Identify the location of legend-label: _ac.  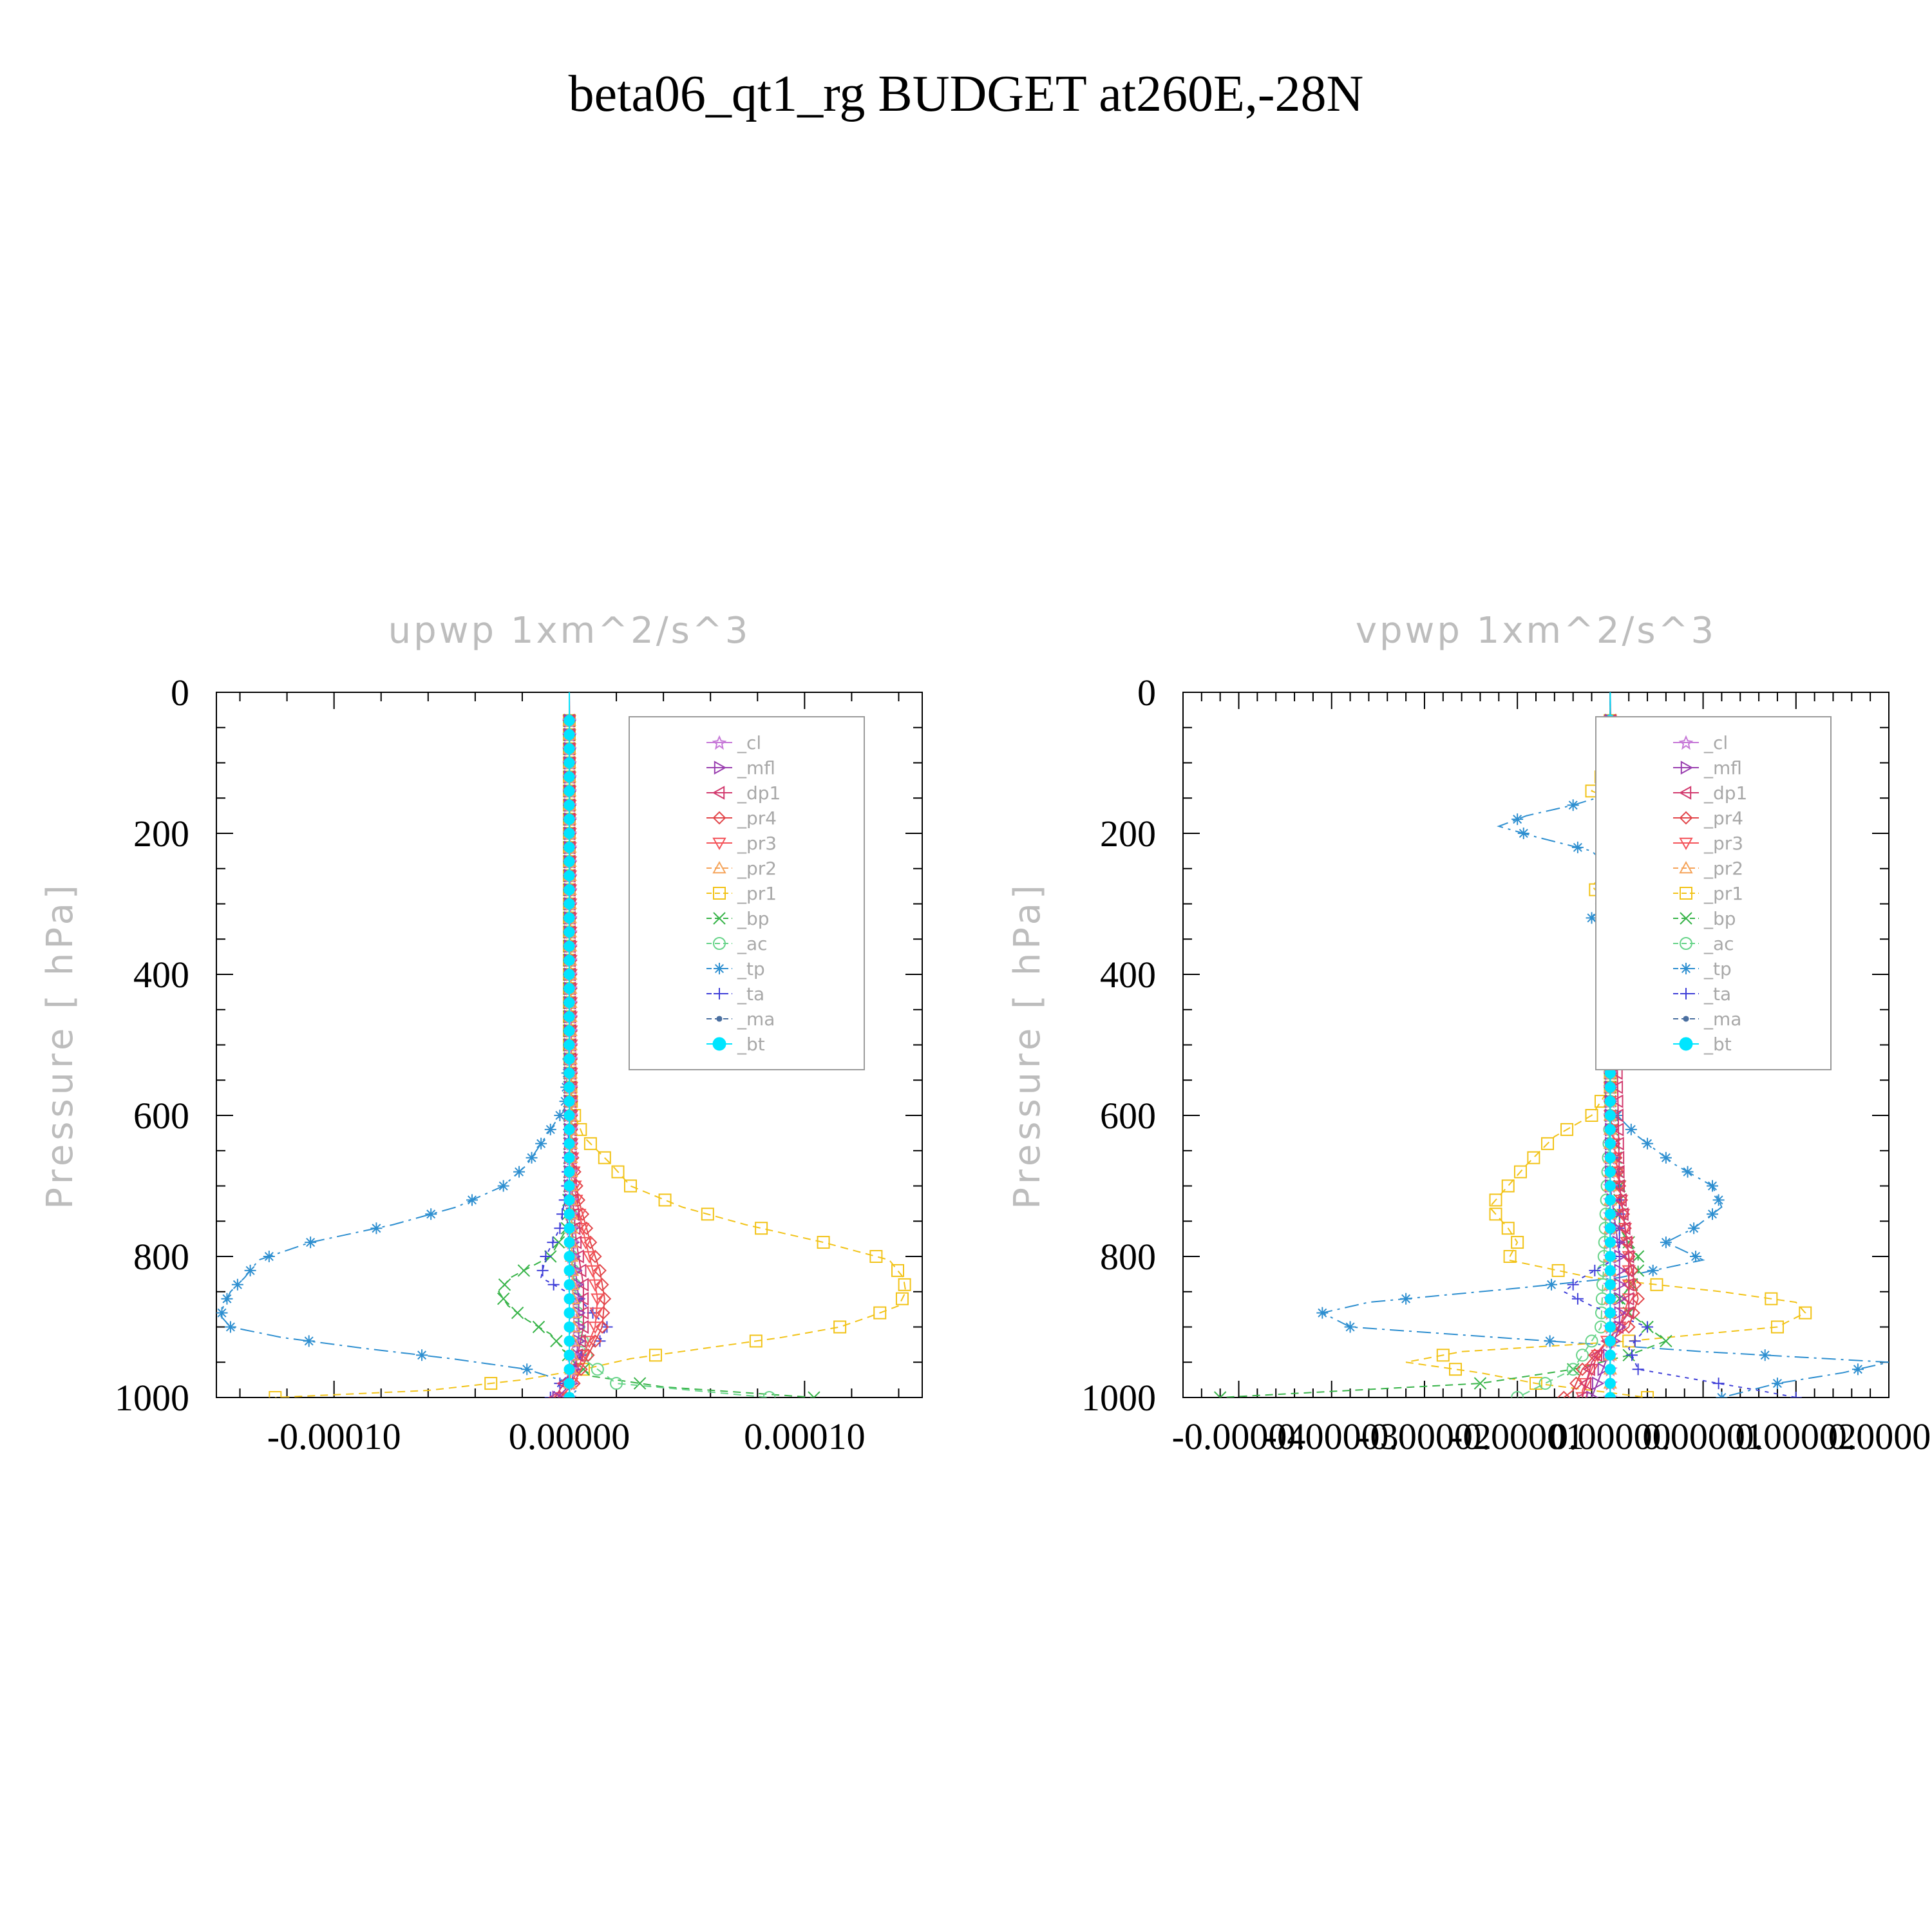
(1719, 943).